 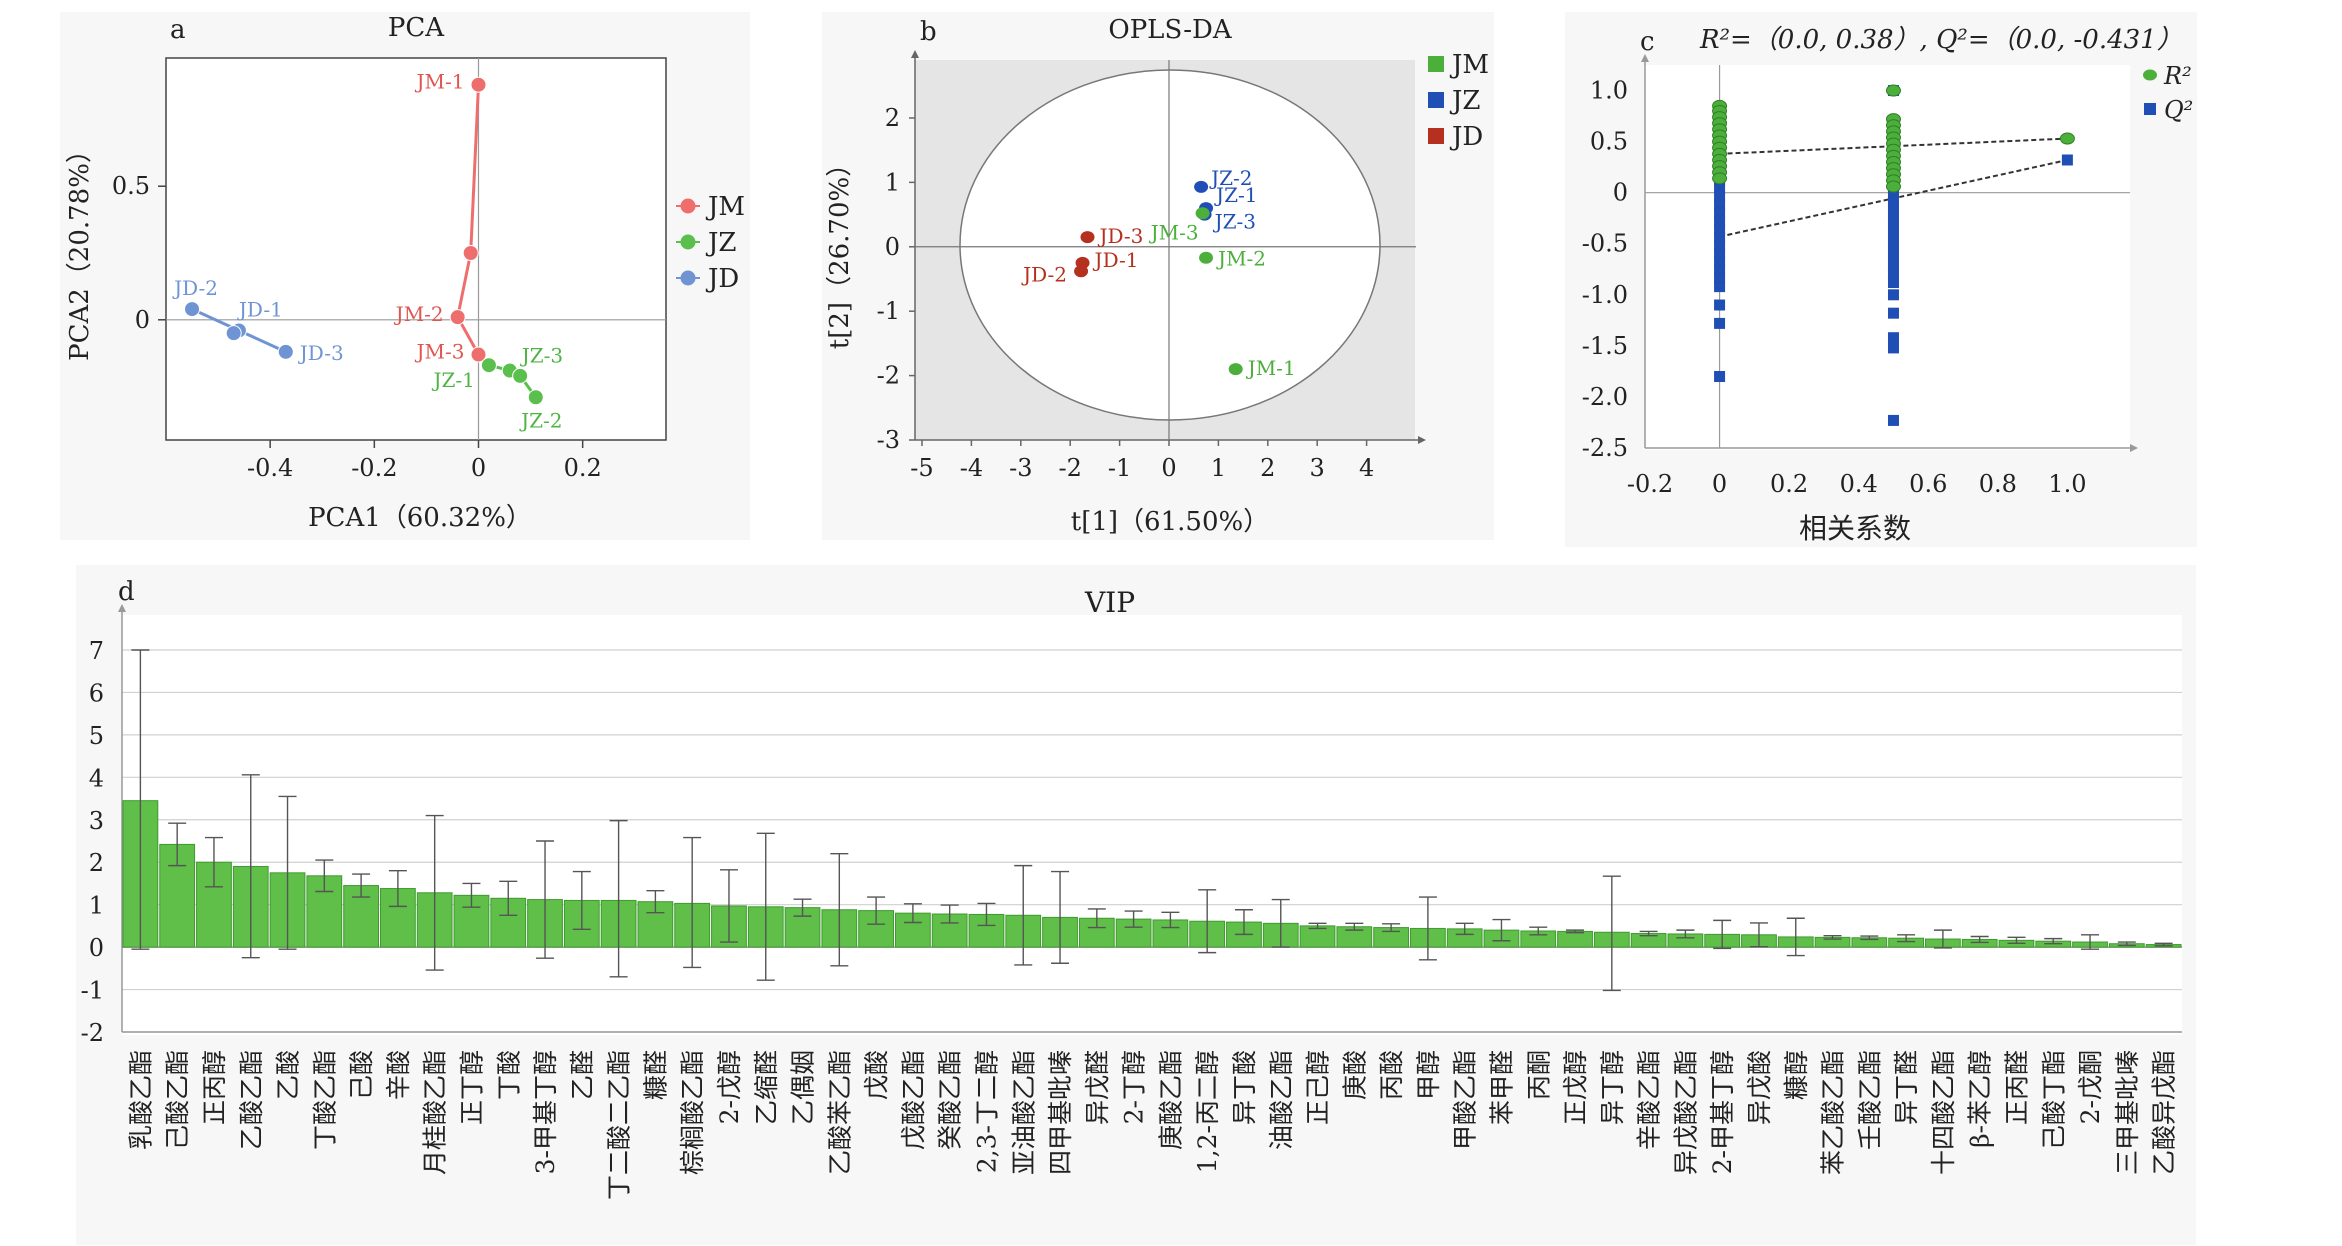 I want to click on pca-x-tick-label: -0.4, so click(x=270, y=468).